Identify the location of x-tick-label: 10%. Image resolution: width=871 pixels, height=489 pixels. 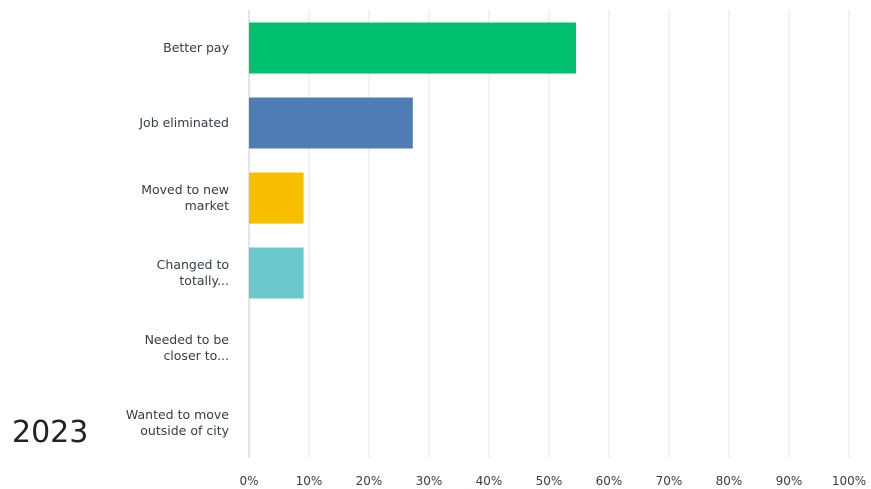
(309, 481).